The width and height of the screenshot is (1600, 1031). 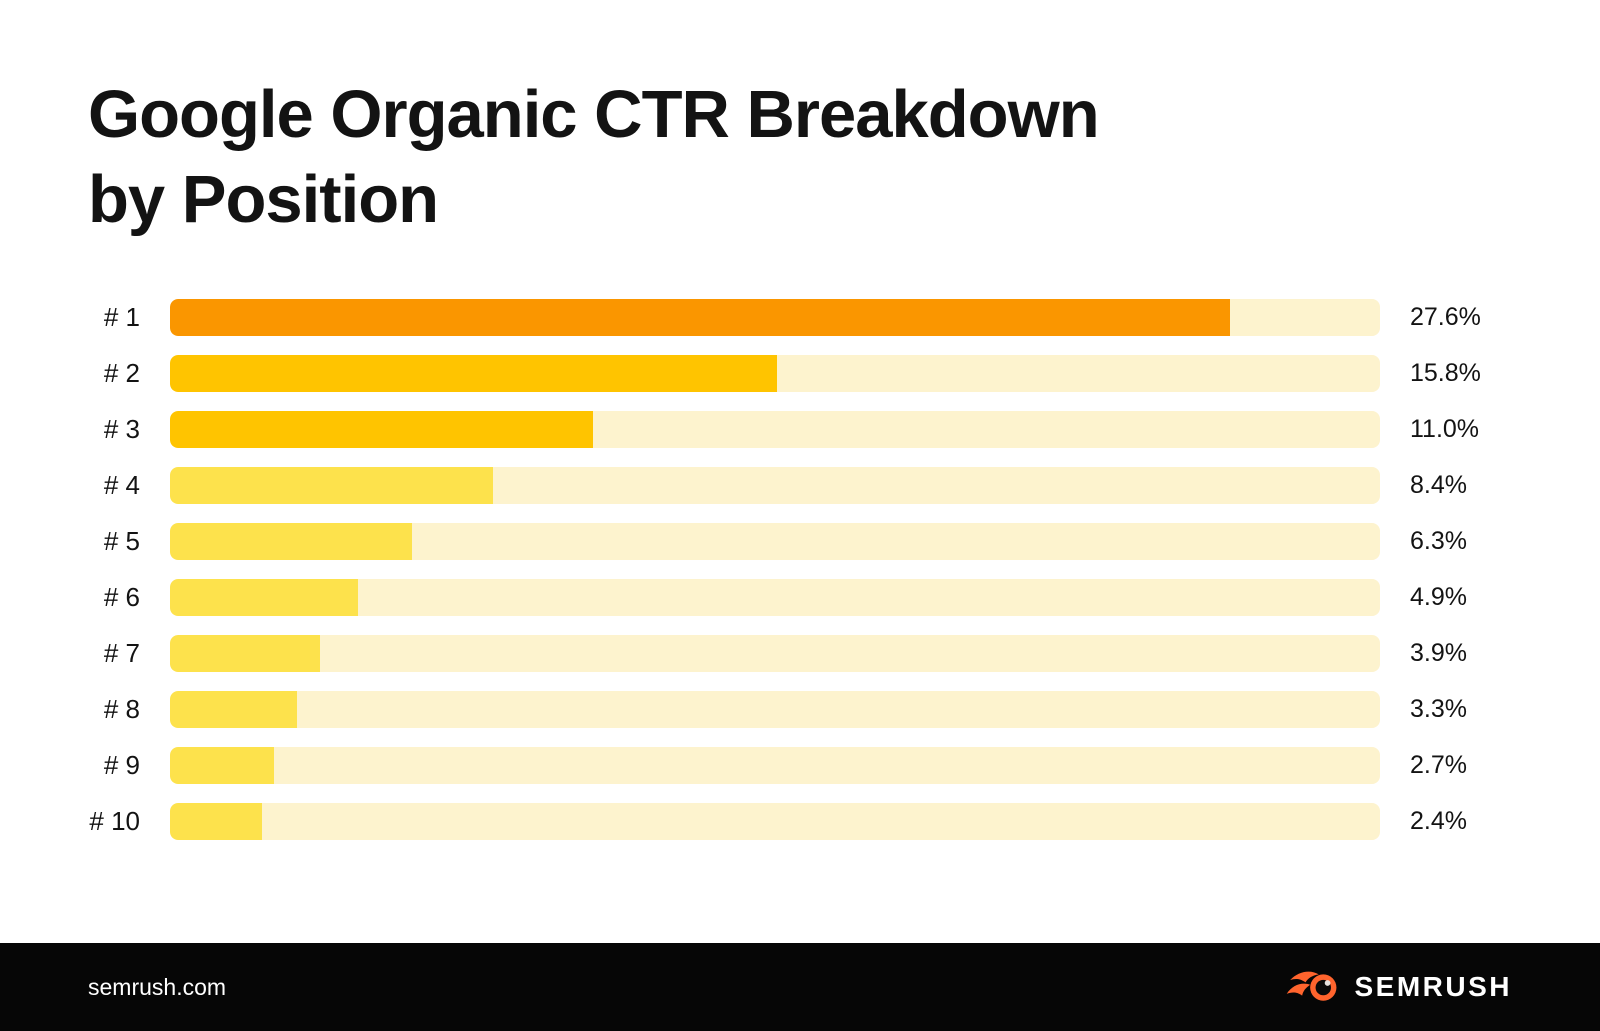 I want to click on ctr-value-label: 2.4%, so click(x=1438, y=821).